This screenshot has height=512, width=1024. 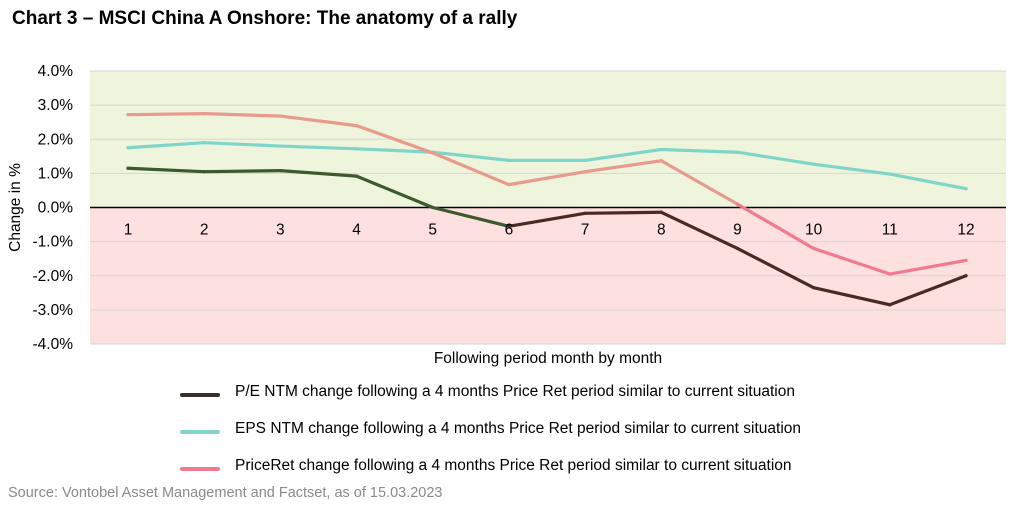 I want to click on x-tick-label: 5, so click(x=432, y=230).